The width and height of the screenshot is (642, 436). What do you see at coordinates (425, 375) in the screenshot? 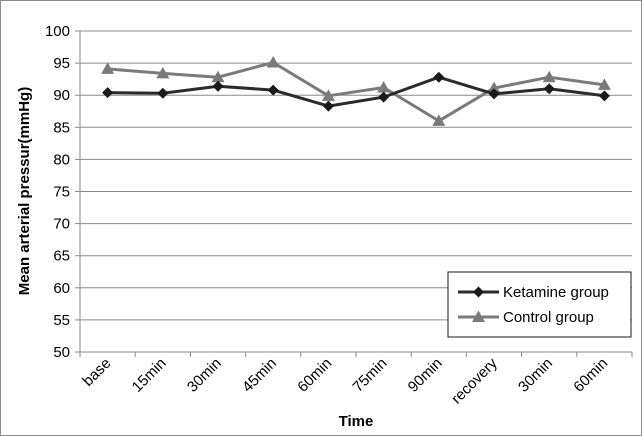
I see `x-tick-label: 90min` at bounding box center [425, 375].